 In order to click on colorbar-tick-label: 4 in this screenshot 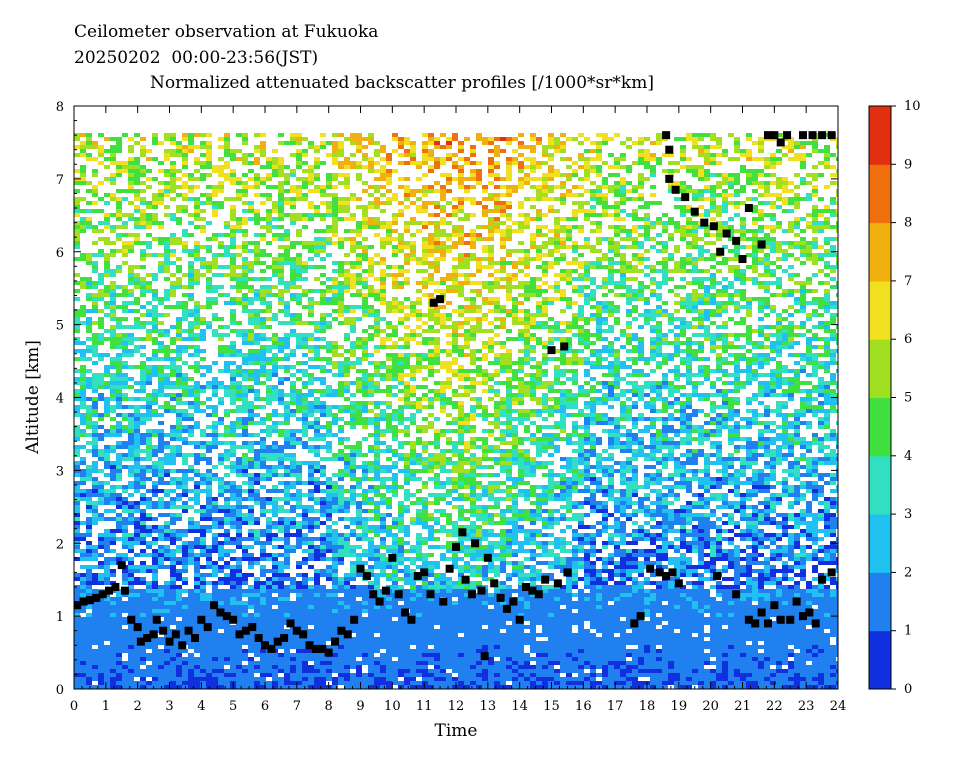, I will do `click(908, 456)`.